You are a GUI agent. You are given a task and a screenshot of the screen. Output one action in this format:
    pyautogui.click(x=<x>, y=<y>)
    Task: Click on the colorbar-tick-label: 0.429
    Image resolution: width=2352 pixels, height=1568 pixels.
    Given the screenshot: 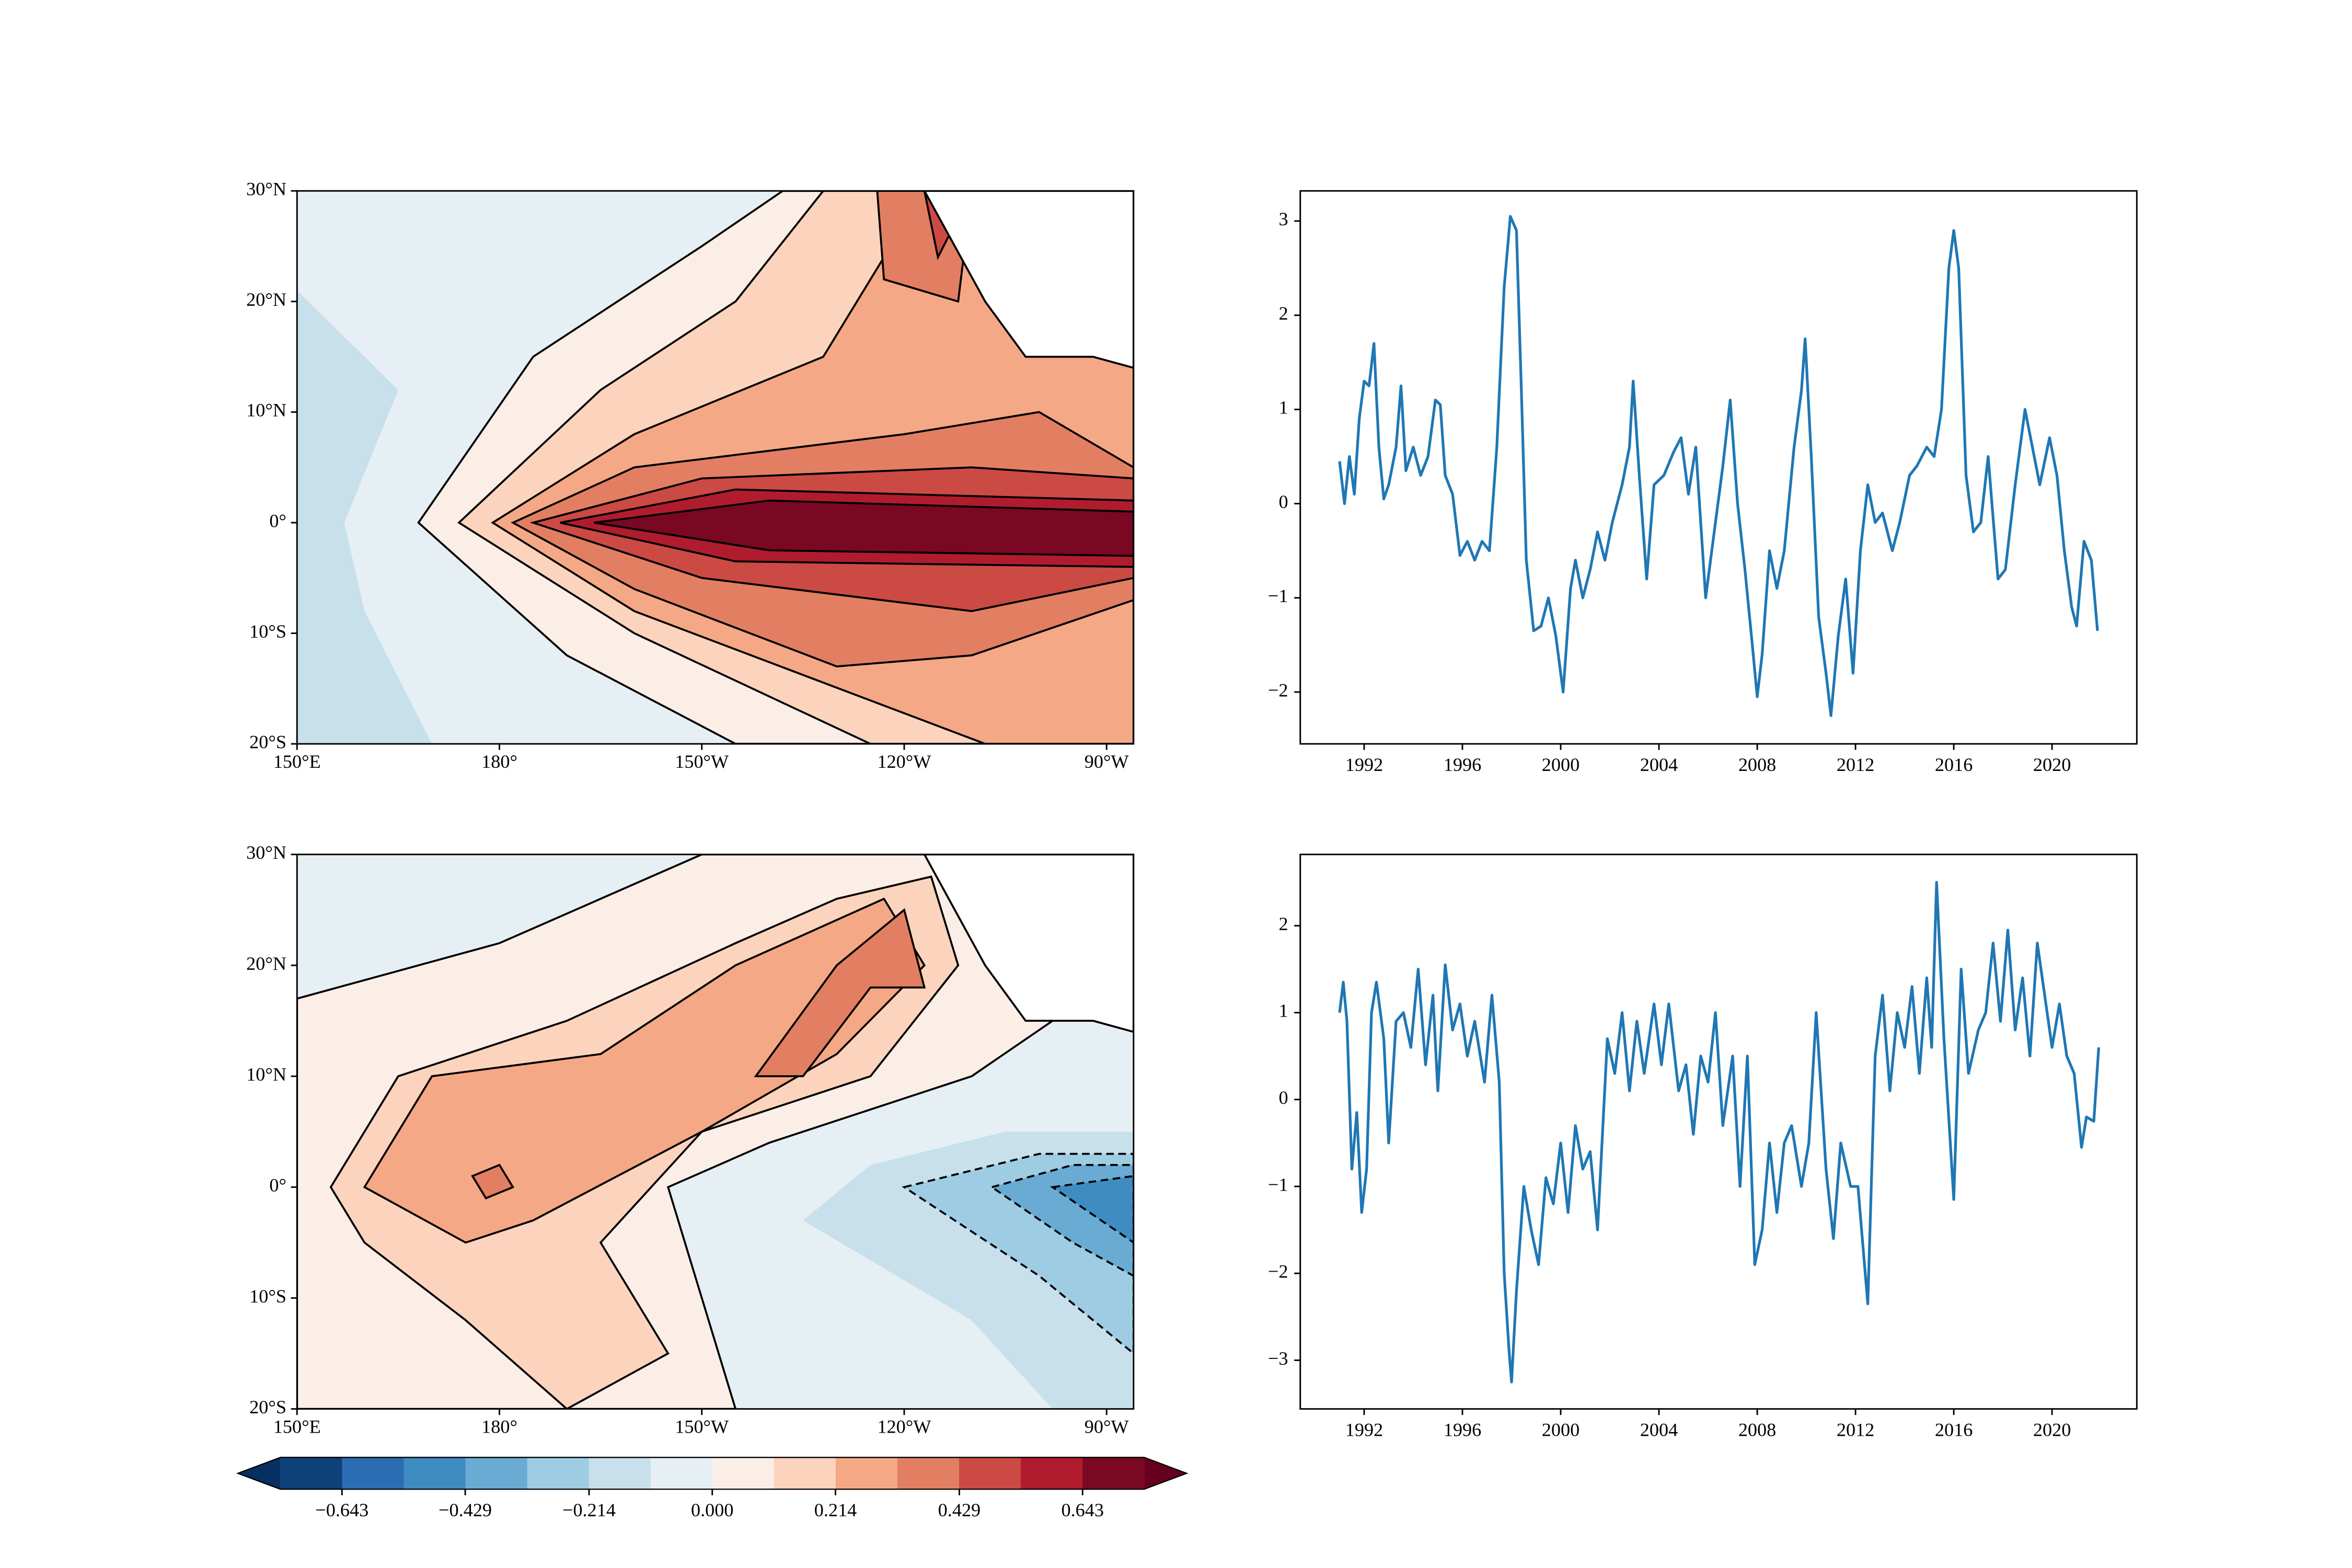 What is the action you would take?
    pyautogui.click(x=959, y=1510)
    